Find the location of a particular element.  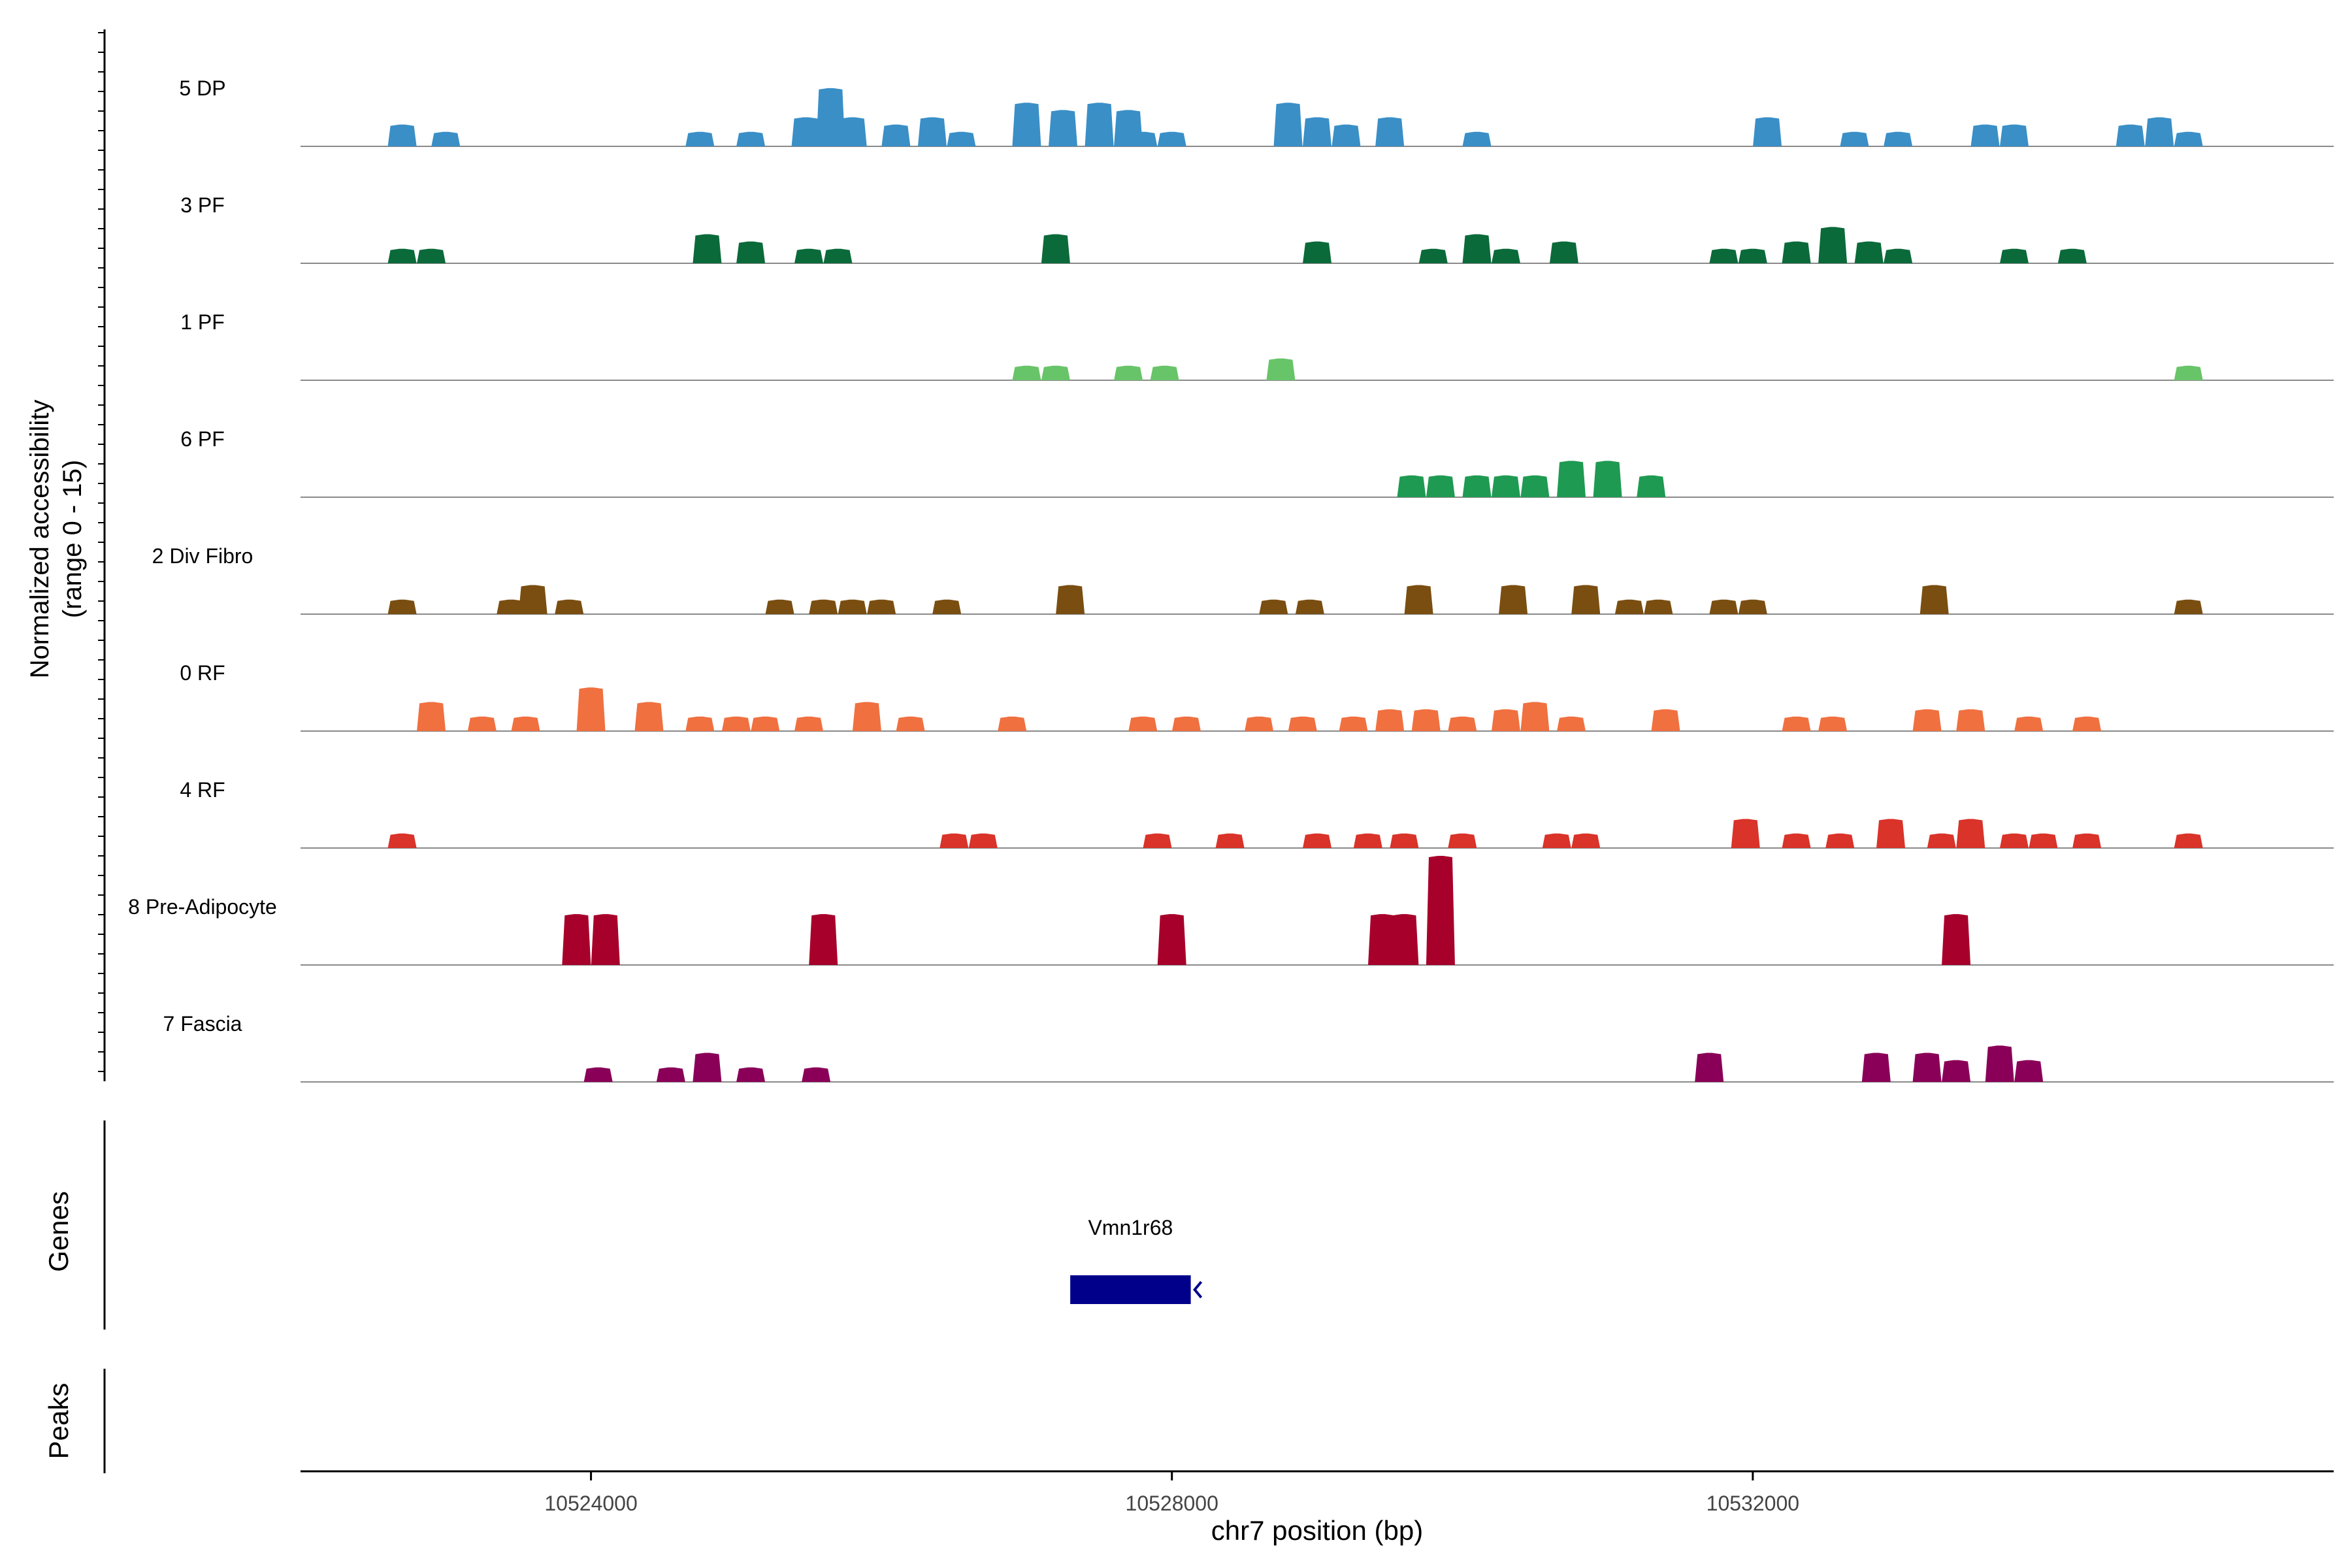

genes-panel-label: Genes is located at coordinates (58, 1231).